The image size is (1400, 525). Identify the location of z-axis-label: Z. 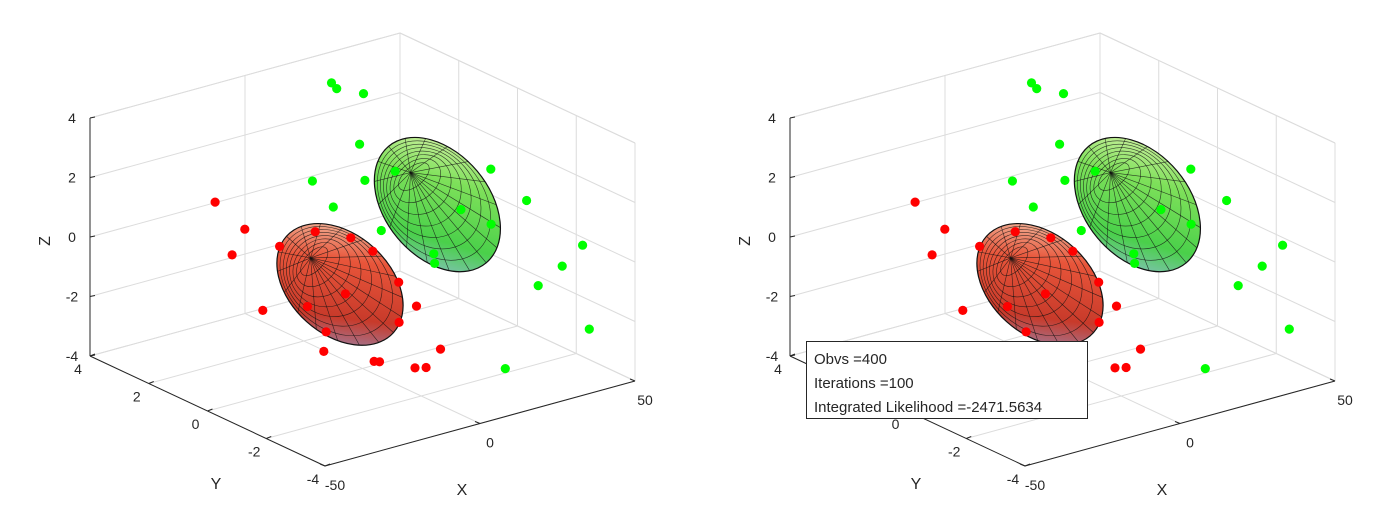
(745, 241).